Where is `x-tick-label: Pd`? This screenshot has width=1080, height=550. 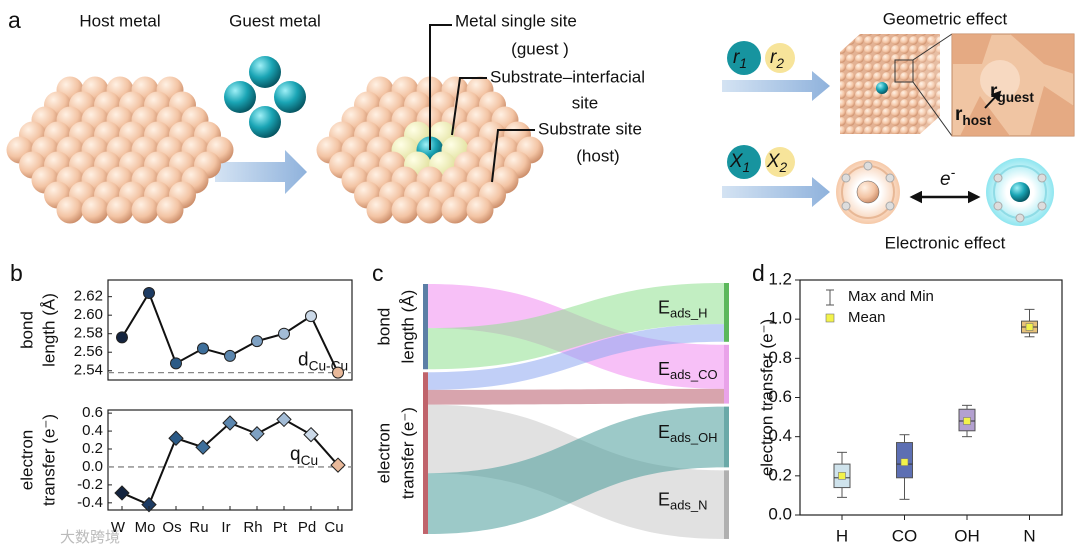 x-tick-label: Pd is located at coordinates (307, 527).